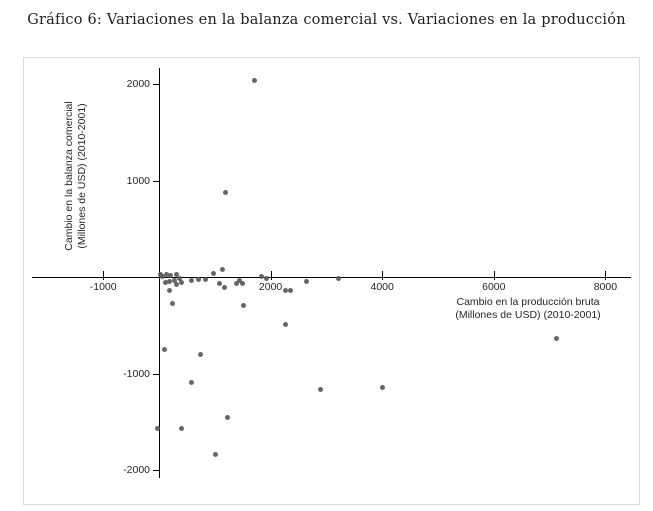  What do you see at coordinates (528, 302) in the screenshot?
I see `x-axis-title-line1: Cambio en la producción bruta` at bounding box center [528, 302].